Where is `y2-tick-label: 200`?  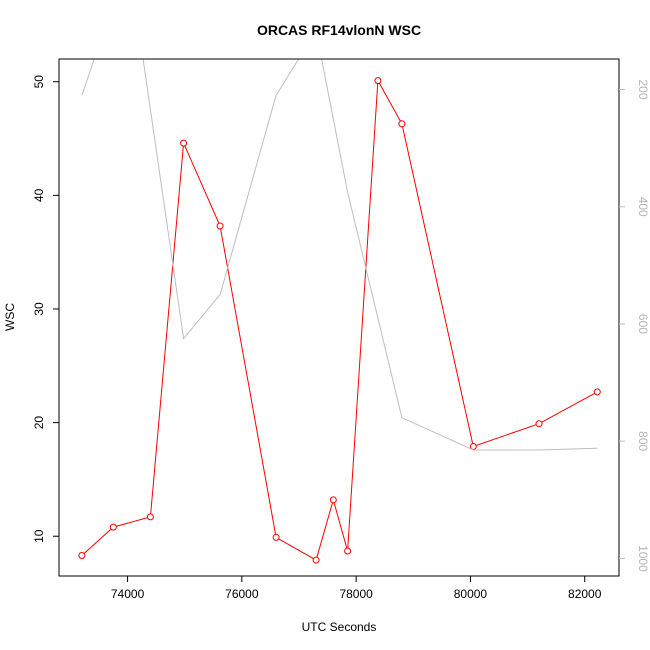
y2-tick-label: 200 is located at coordinates (643, 89).